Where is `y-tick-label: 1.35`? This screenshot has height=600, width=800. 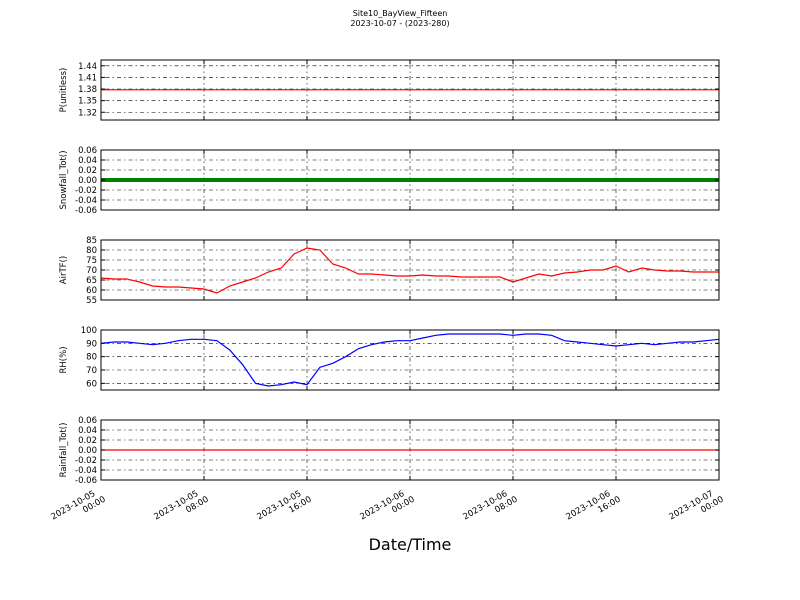
y-tick-label: 1.35 is located at coordinates (87, 102).